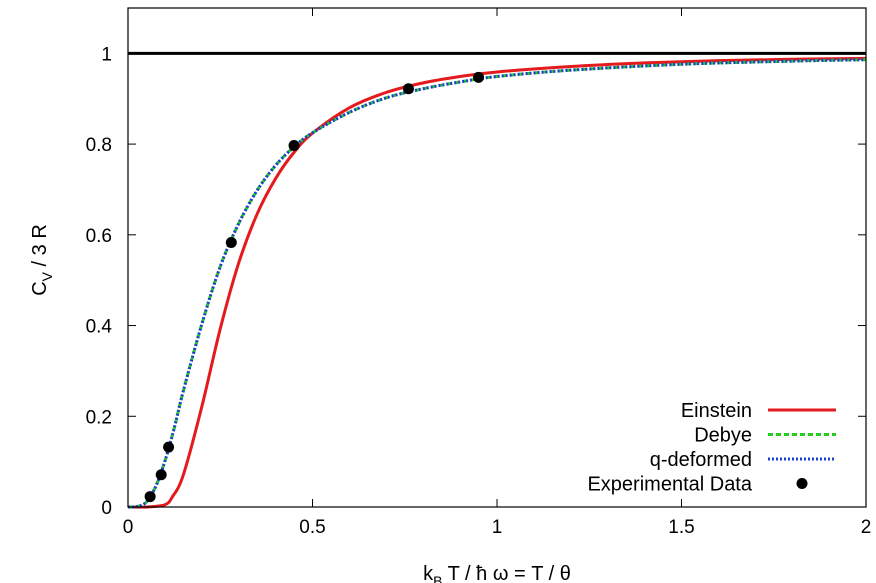 The image size is (876, 583). Describe the element at coordinates (497, 573) in the screenshot. I see `x-axis-label: kB T / ħ ω = T / θ` at that location.